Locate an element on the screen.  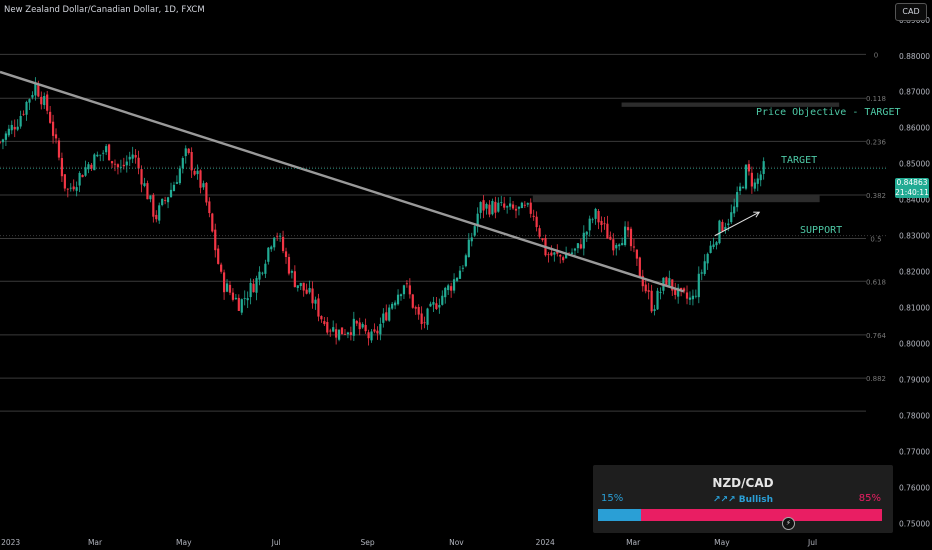
fib-label-0: 0 is located at coordinates (876, 55).